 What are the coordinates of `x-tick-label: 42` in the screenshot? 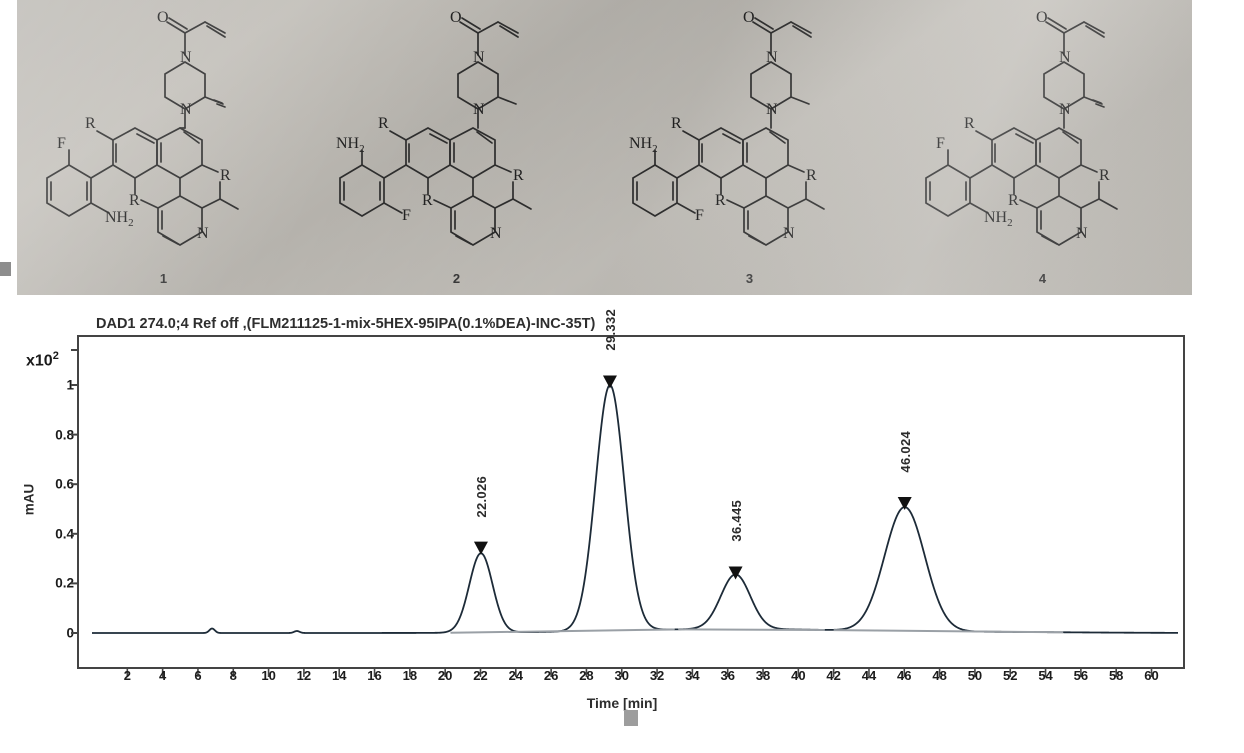 It's located at (833, 675).